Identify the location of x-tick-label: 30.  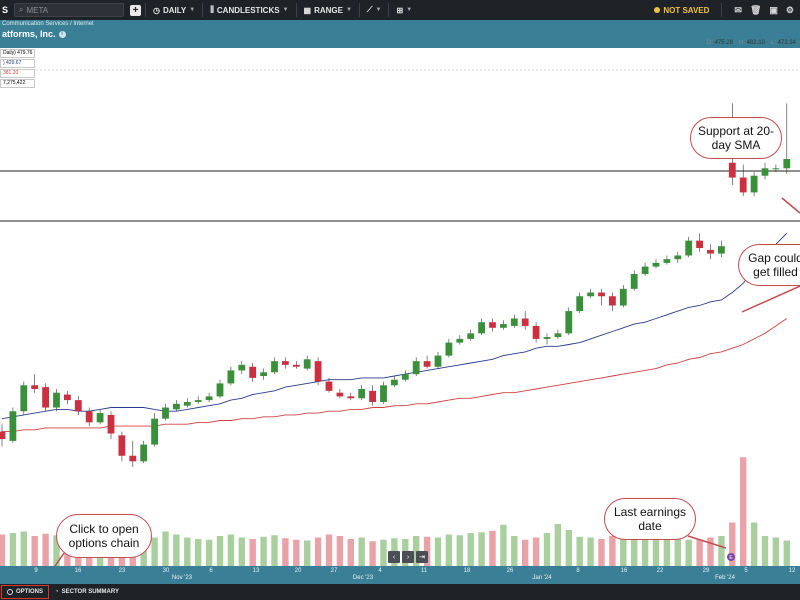
(166, 571).